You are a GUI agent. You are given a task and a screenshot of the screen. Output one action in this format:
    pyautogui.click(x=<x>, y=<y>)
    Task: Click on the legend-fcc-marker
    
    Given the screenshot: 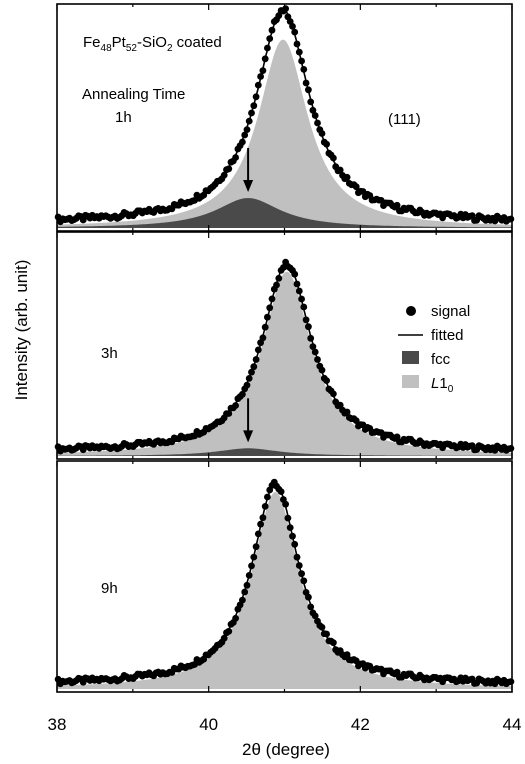 What is the action you would take?
    pyautogui.click(x=410, y=357)
    